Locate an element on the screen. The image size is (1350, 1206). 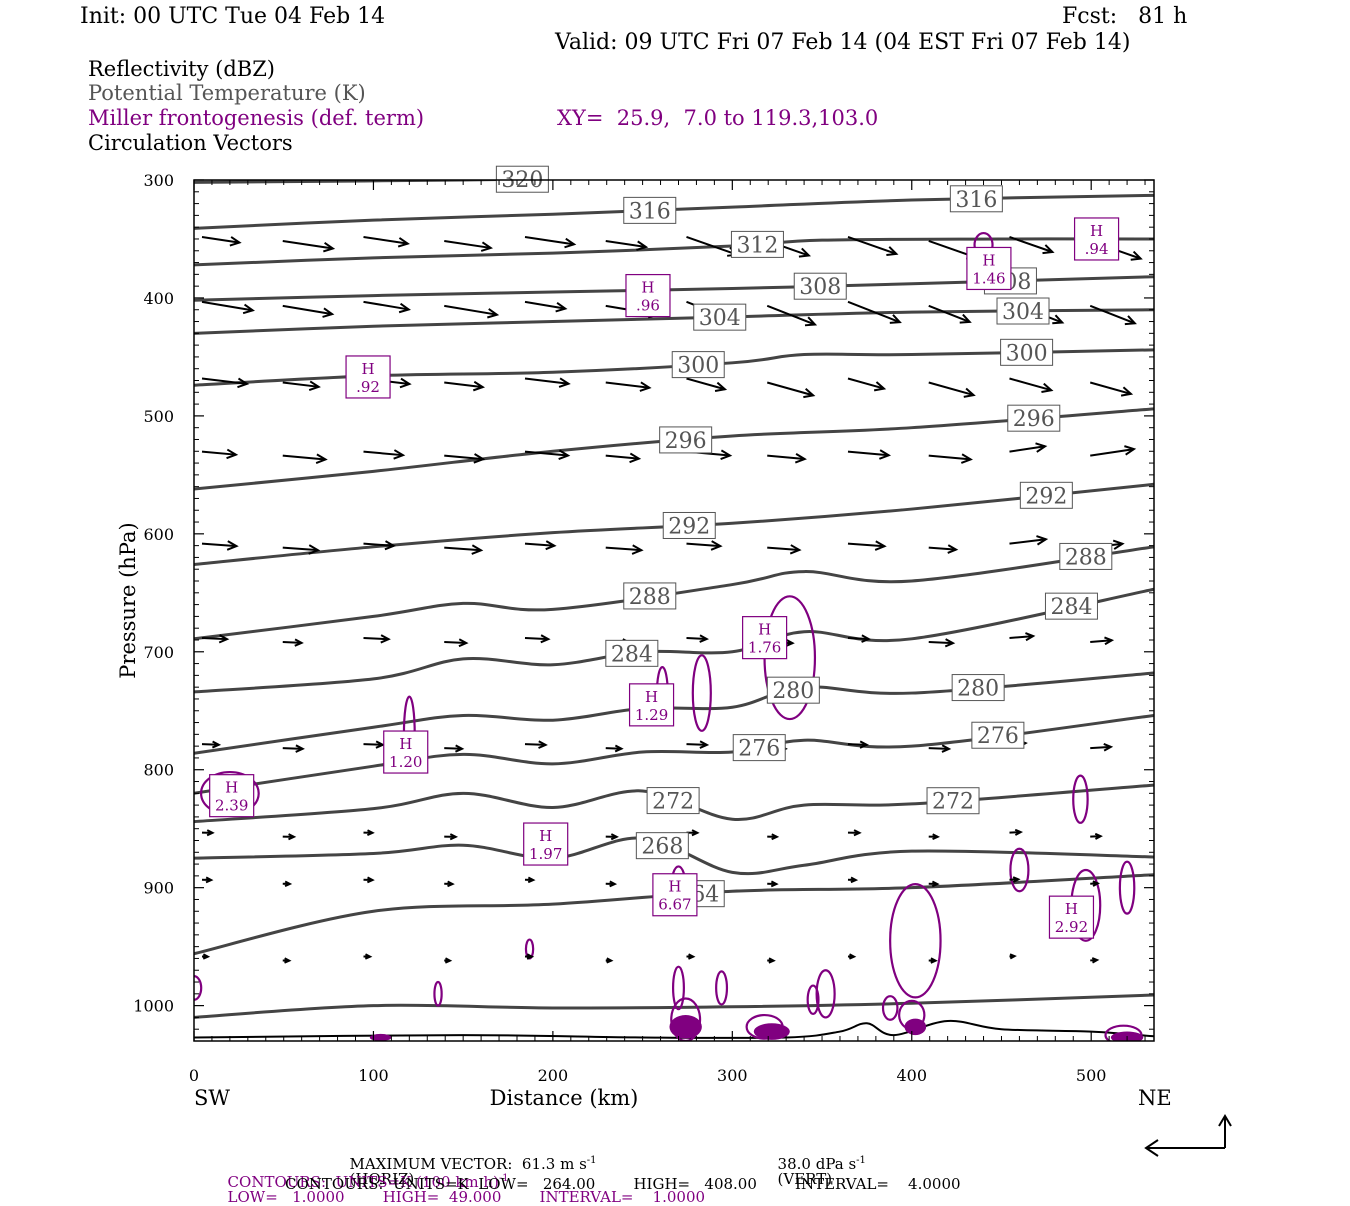
miller-max-h-10: H is located at coordinates (674, 887).